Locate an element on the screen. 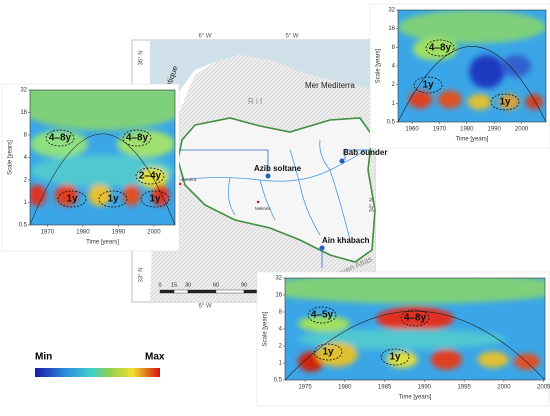 The width and height of the screenshot is (550, 416). scale-tick-label: 30 is located at coordinates (188, 285).